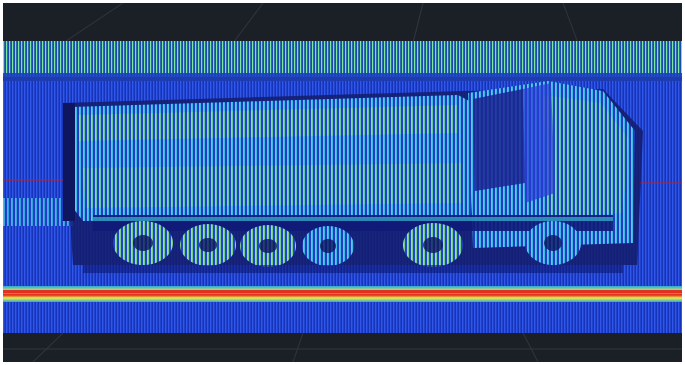  I want to click on lane-marker-points, so click(342, 294).